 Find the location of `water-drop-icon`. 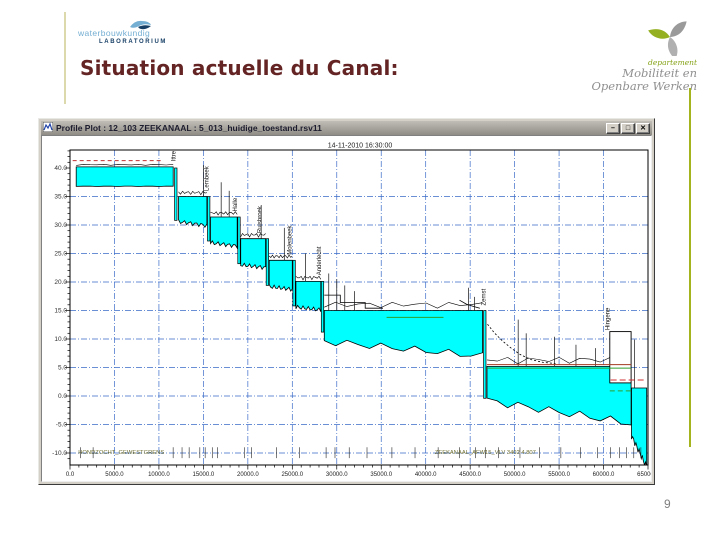

water-drop-icon is located at coordinates (141, 27).